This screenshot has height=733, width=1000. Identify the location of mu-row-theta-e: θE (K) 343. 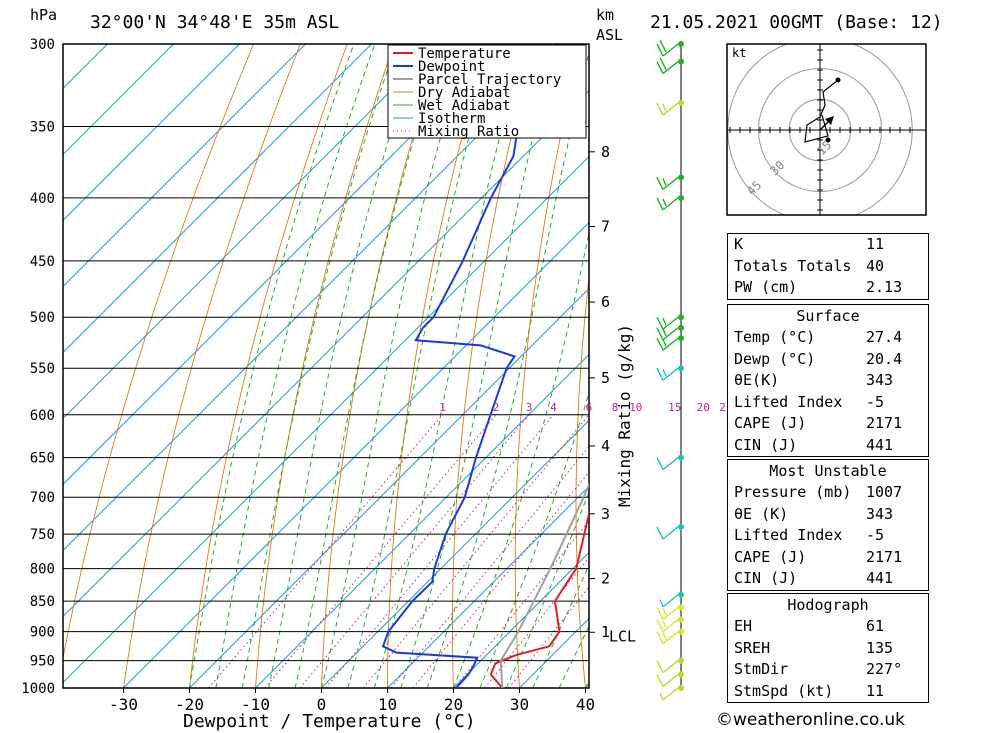
(814, 513).